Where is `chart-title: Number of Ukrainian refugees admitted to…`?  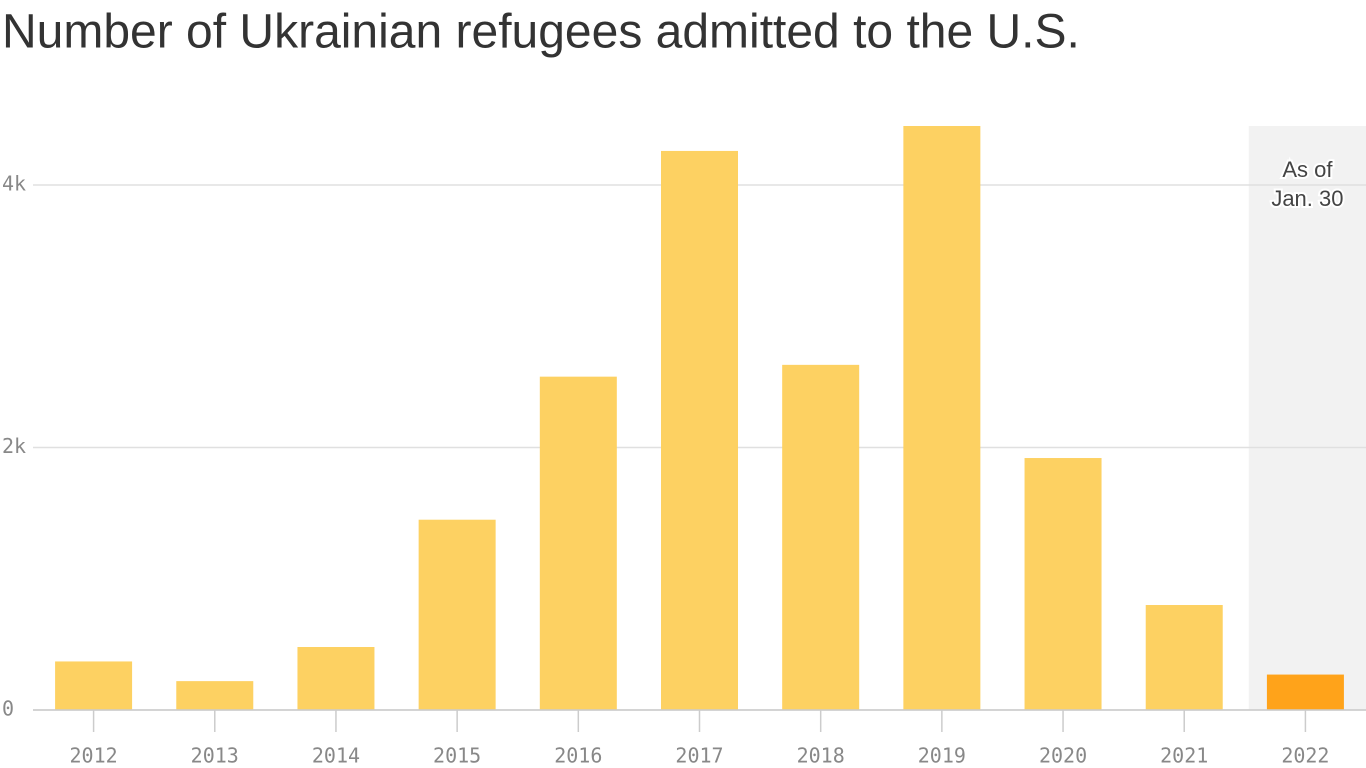 chart-title: Number of Ukrainian refugees admitted to… is located at coordinates (541, 32).